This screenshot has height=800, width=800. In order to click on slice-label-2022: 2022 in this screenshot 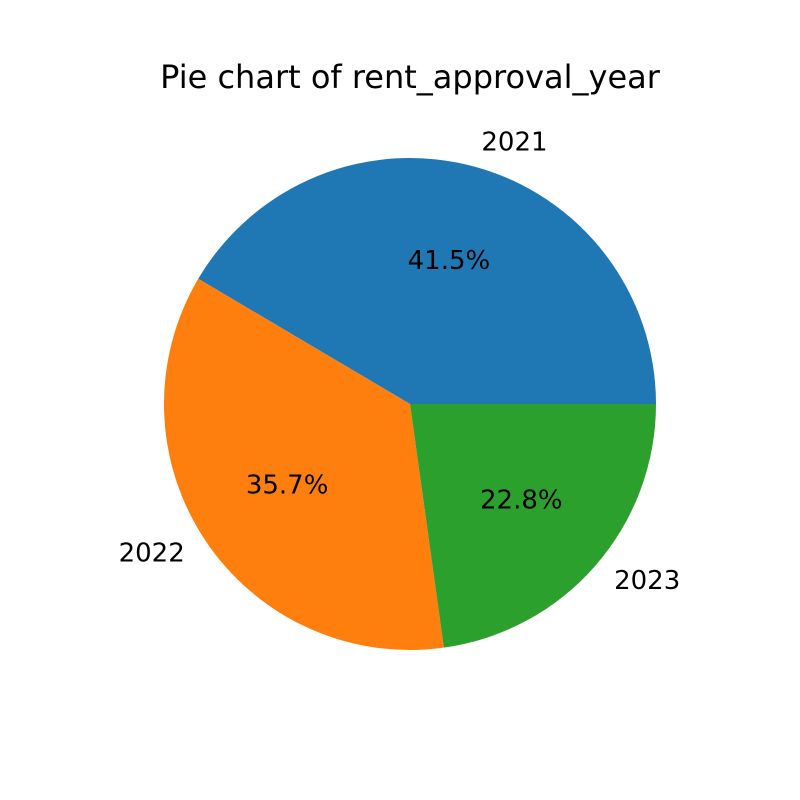, I will do `click(152, 553)`.